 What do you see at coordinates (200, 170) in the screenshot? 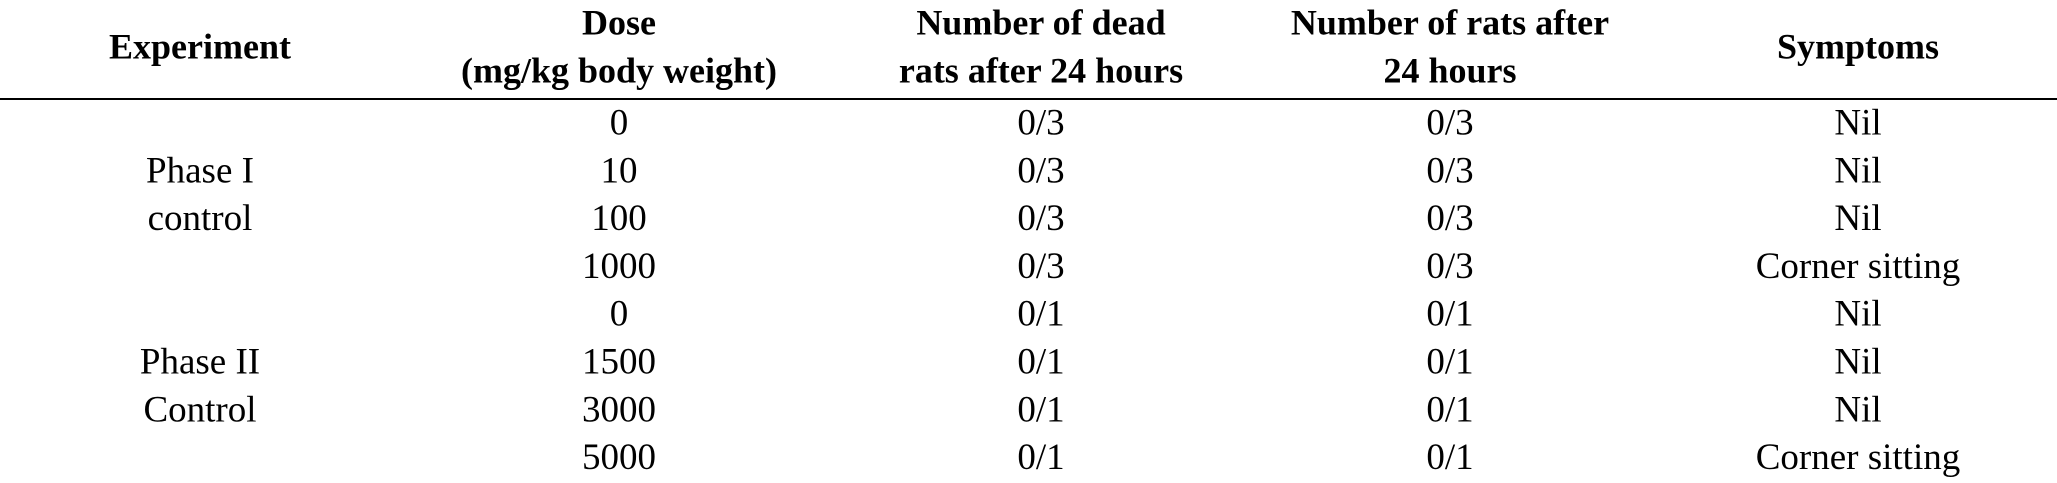
I see `experiment-label: Phase I` at bounding box center [200, 170].